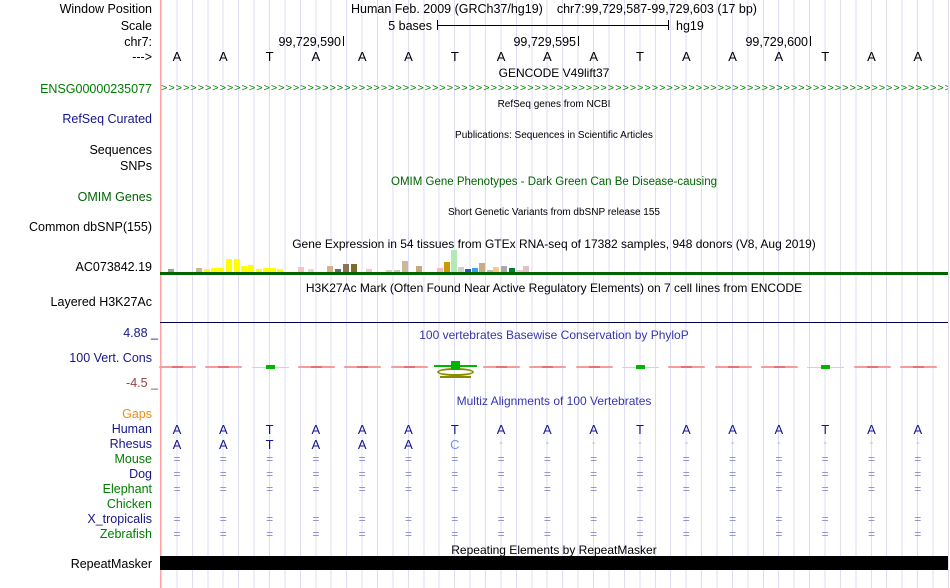 Image resolution: width=950 pixels, height=588 pixels. What do you see at coordinates (142, 383) in the screenshot?
I see `phylop-min-label: -4.5 _` at bounding box center [142, 383].